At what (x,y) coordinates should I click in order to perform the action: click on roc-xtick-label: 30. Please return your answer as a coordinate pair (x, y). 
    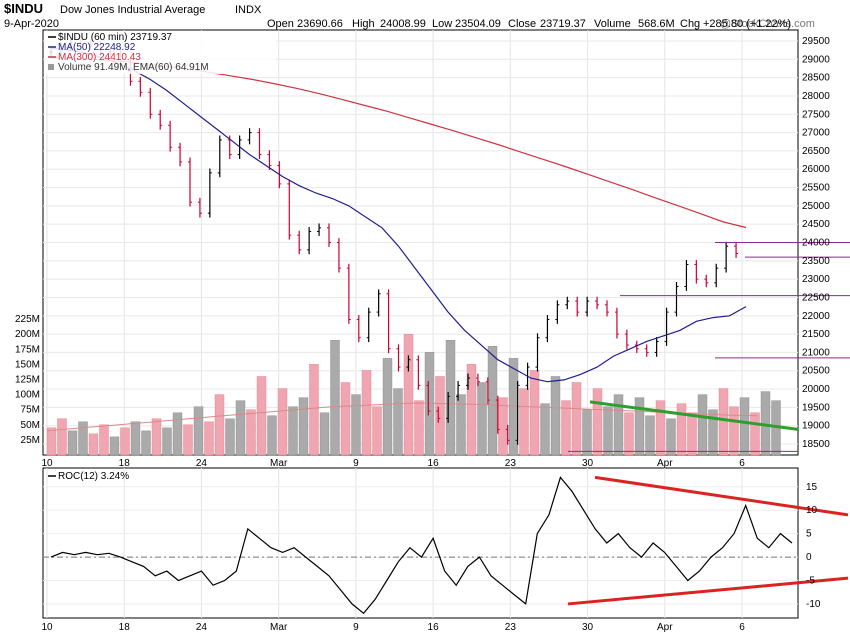
    Looking at the image, I should click on (588, 627).